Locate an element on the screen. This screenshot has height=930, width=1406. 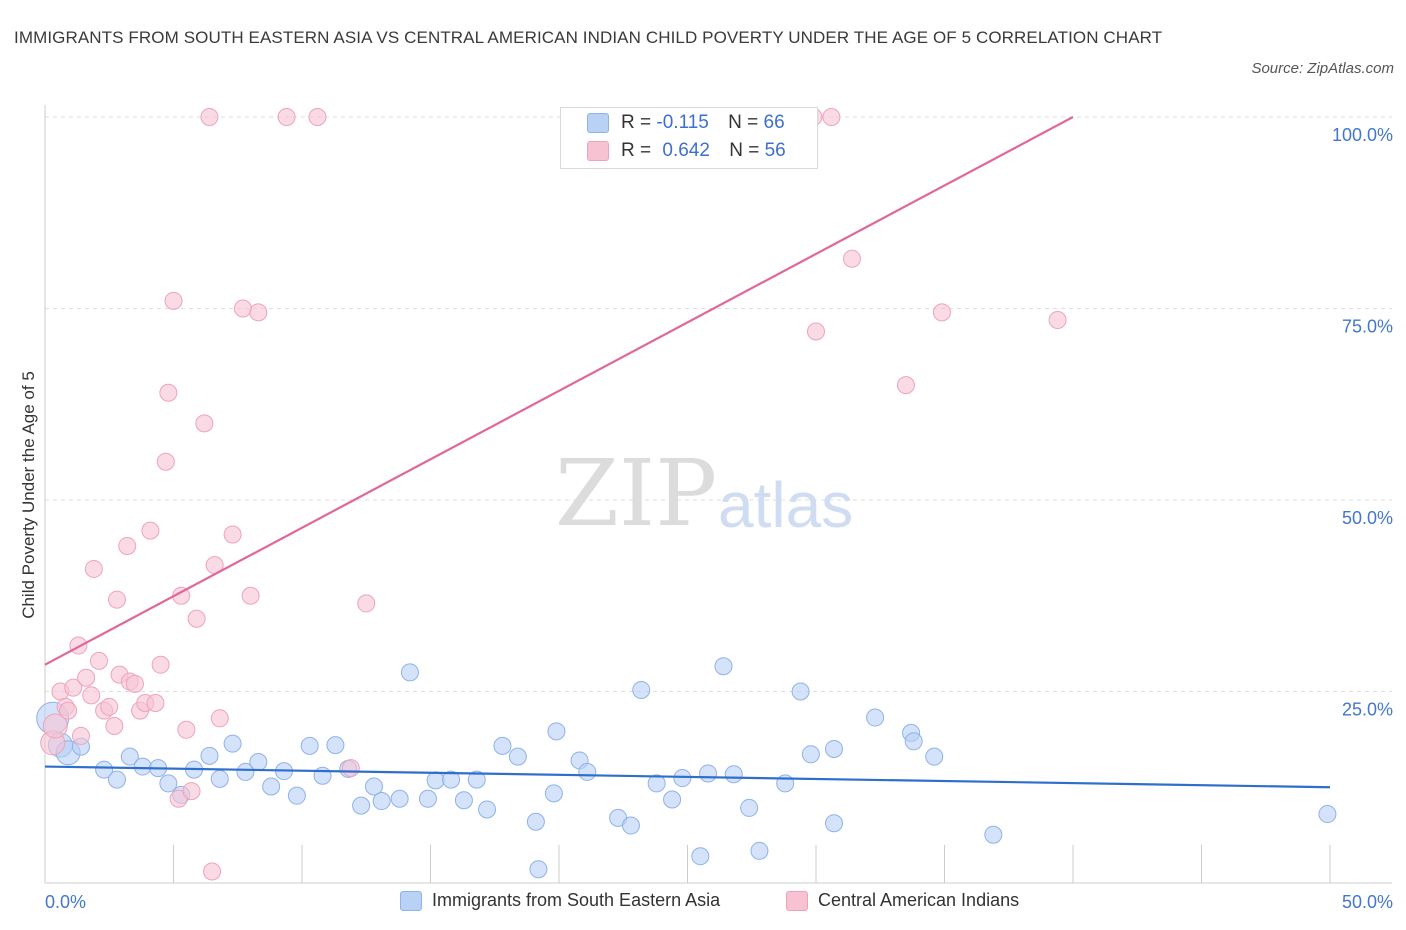
y-axis-title: Child Poverty Under the Age of 5 is located at coordinates (28, 495).